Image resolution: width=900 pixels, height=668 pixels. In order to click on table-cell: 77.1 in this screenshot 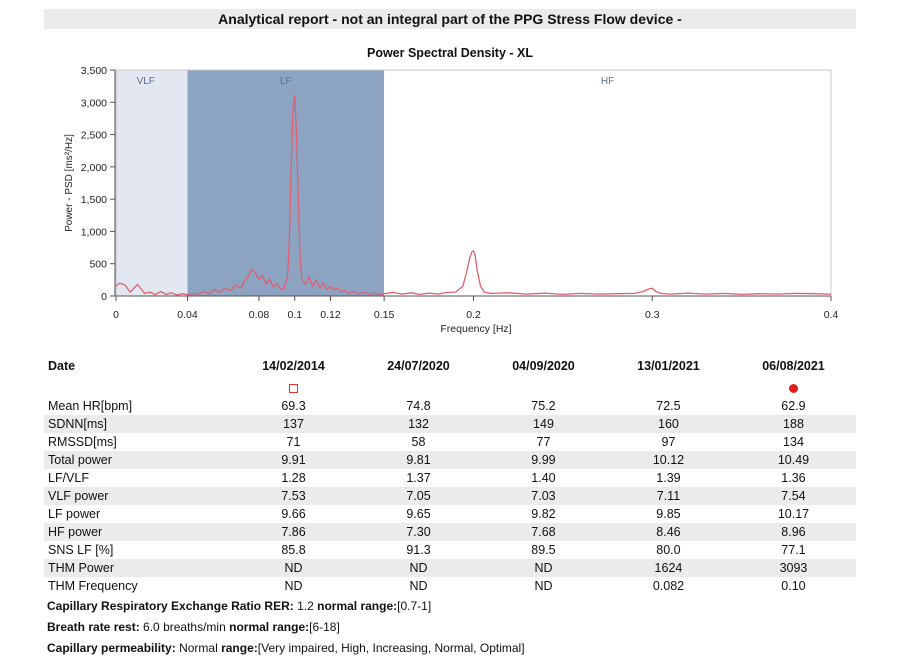, I will do `click(793, 550)`.